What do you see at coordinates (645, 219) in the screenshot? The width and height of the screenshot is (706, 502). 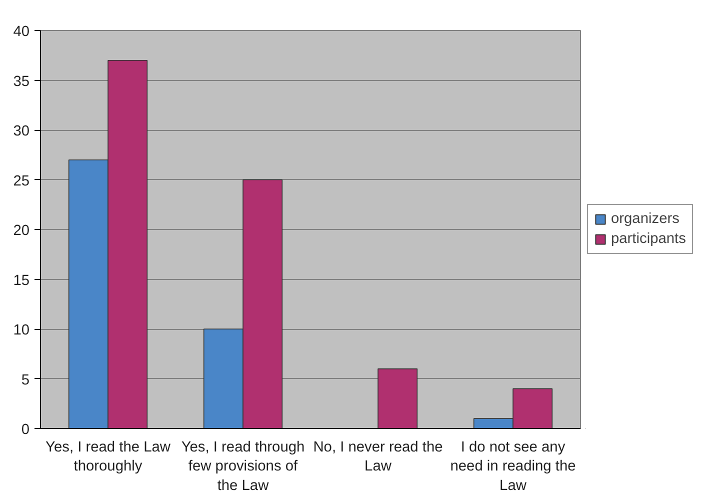 I see `legend-label: organizers` at bounding box center [645, 219].